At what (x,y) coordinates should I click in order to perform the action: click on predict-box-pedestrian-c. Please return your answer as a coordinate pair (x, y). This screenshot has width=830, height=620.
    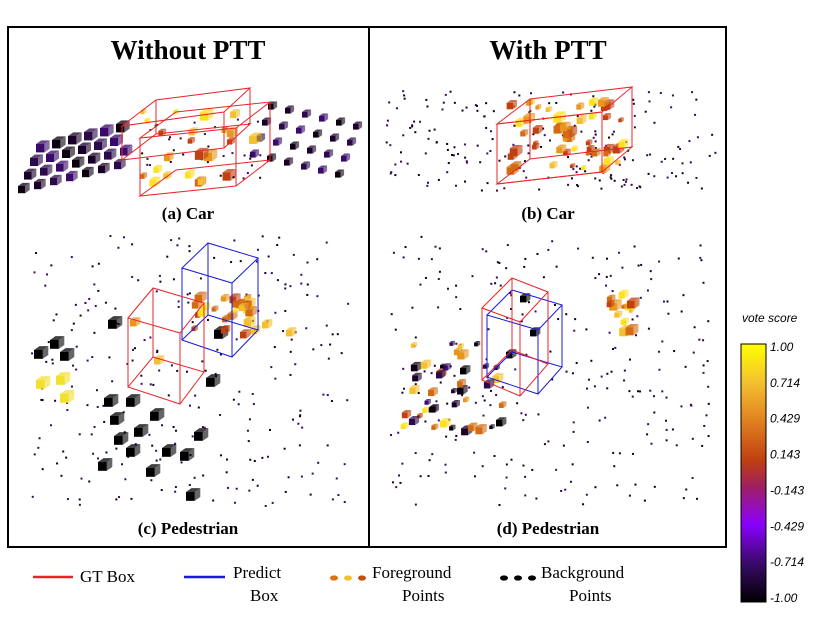
    Looking at the image, I should click on (220, 300).